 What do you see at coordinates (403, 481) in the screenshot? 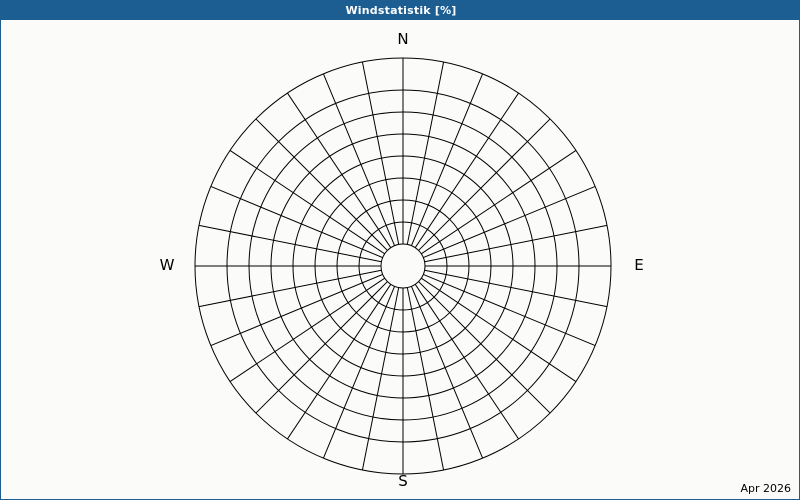
I see `compass-label-south: S` at bounding box center [403, 481].